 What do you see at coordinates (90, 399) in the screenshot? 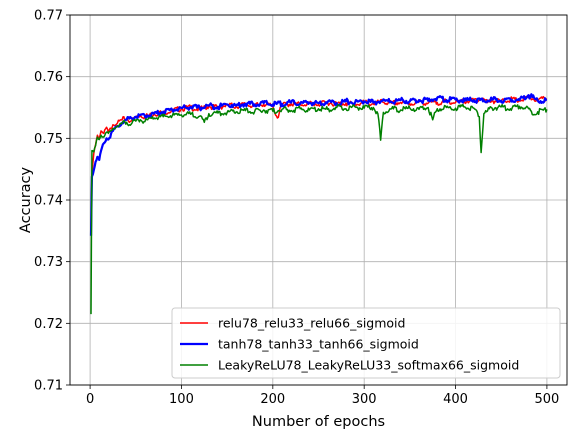
I see `x-tick-label: 0` at bounding box center [90, 399].